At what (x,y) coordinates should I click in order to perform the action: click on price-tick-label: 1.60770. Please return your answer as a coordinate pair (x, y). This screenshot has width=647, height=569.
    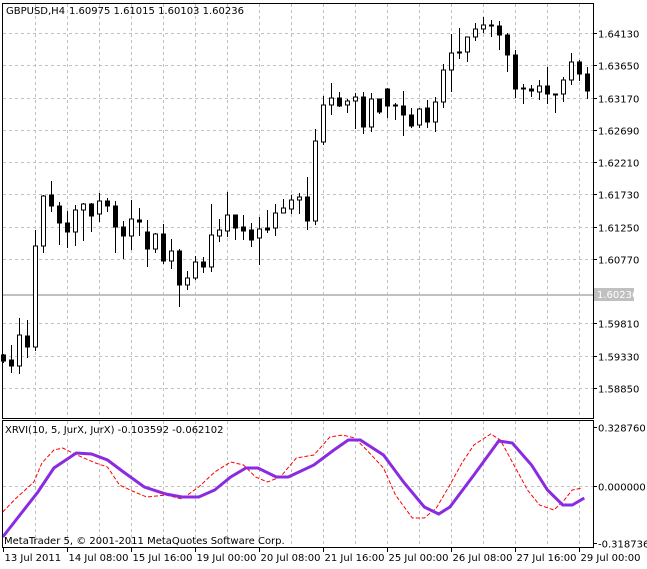
    Looking at the image, I should click on (618, 261).